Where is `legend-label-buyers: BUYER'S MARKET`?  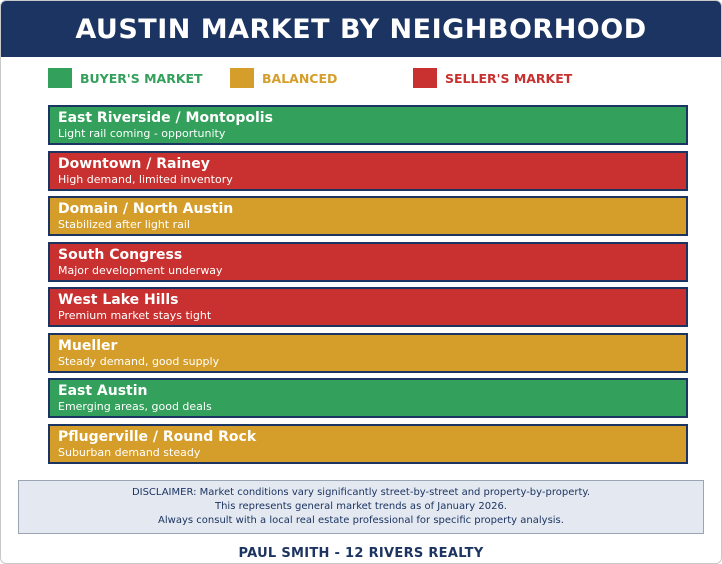
legend-label-buyers: BUYER'S MARKET is located at coordinates (141, 78).